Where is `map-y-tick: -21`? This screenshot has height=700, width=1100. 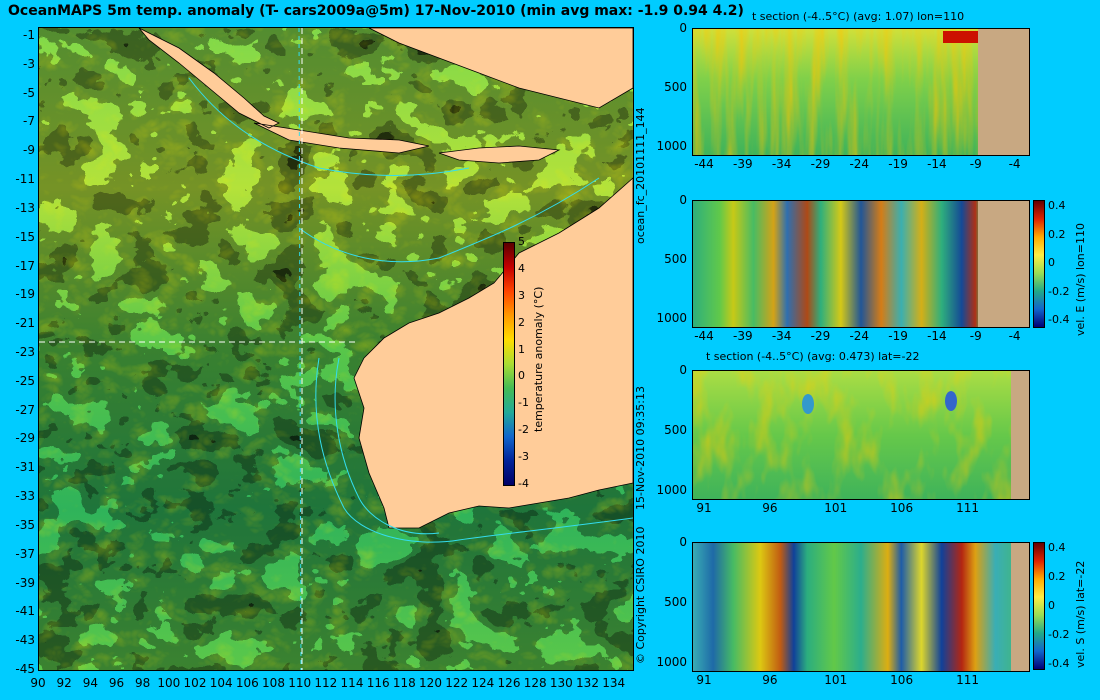 map-y-tick: -21 is located at coordinates (25, 323).